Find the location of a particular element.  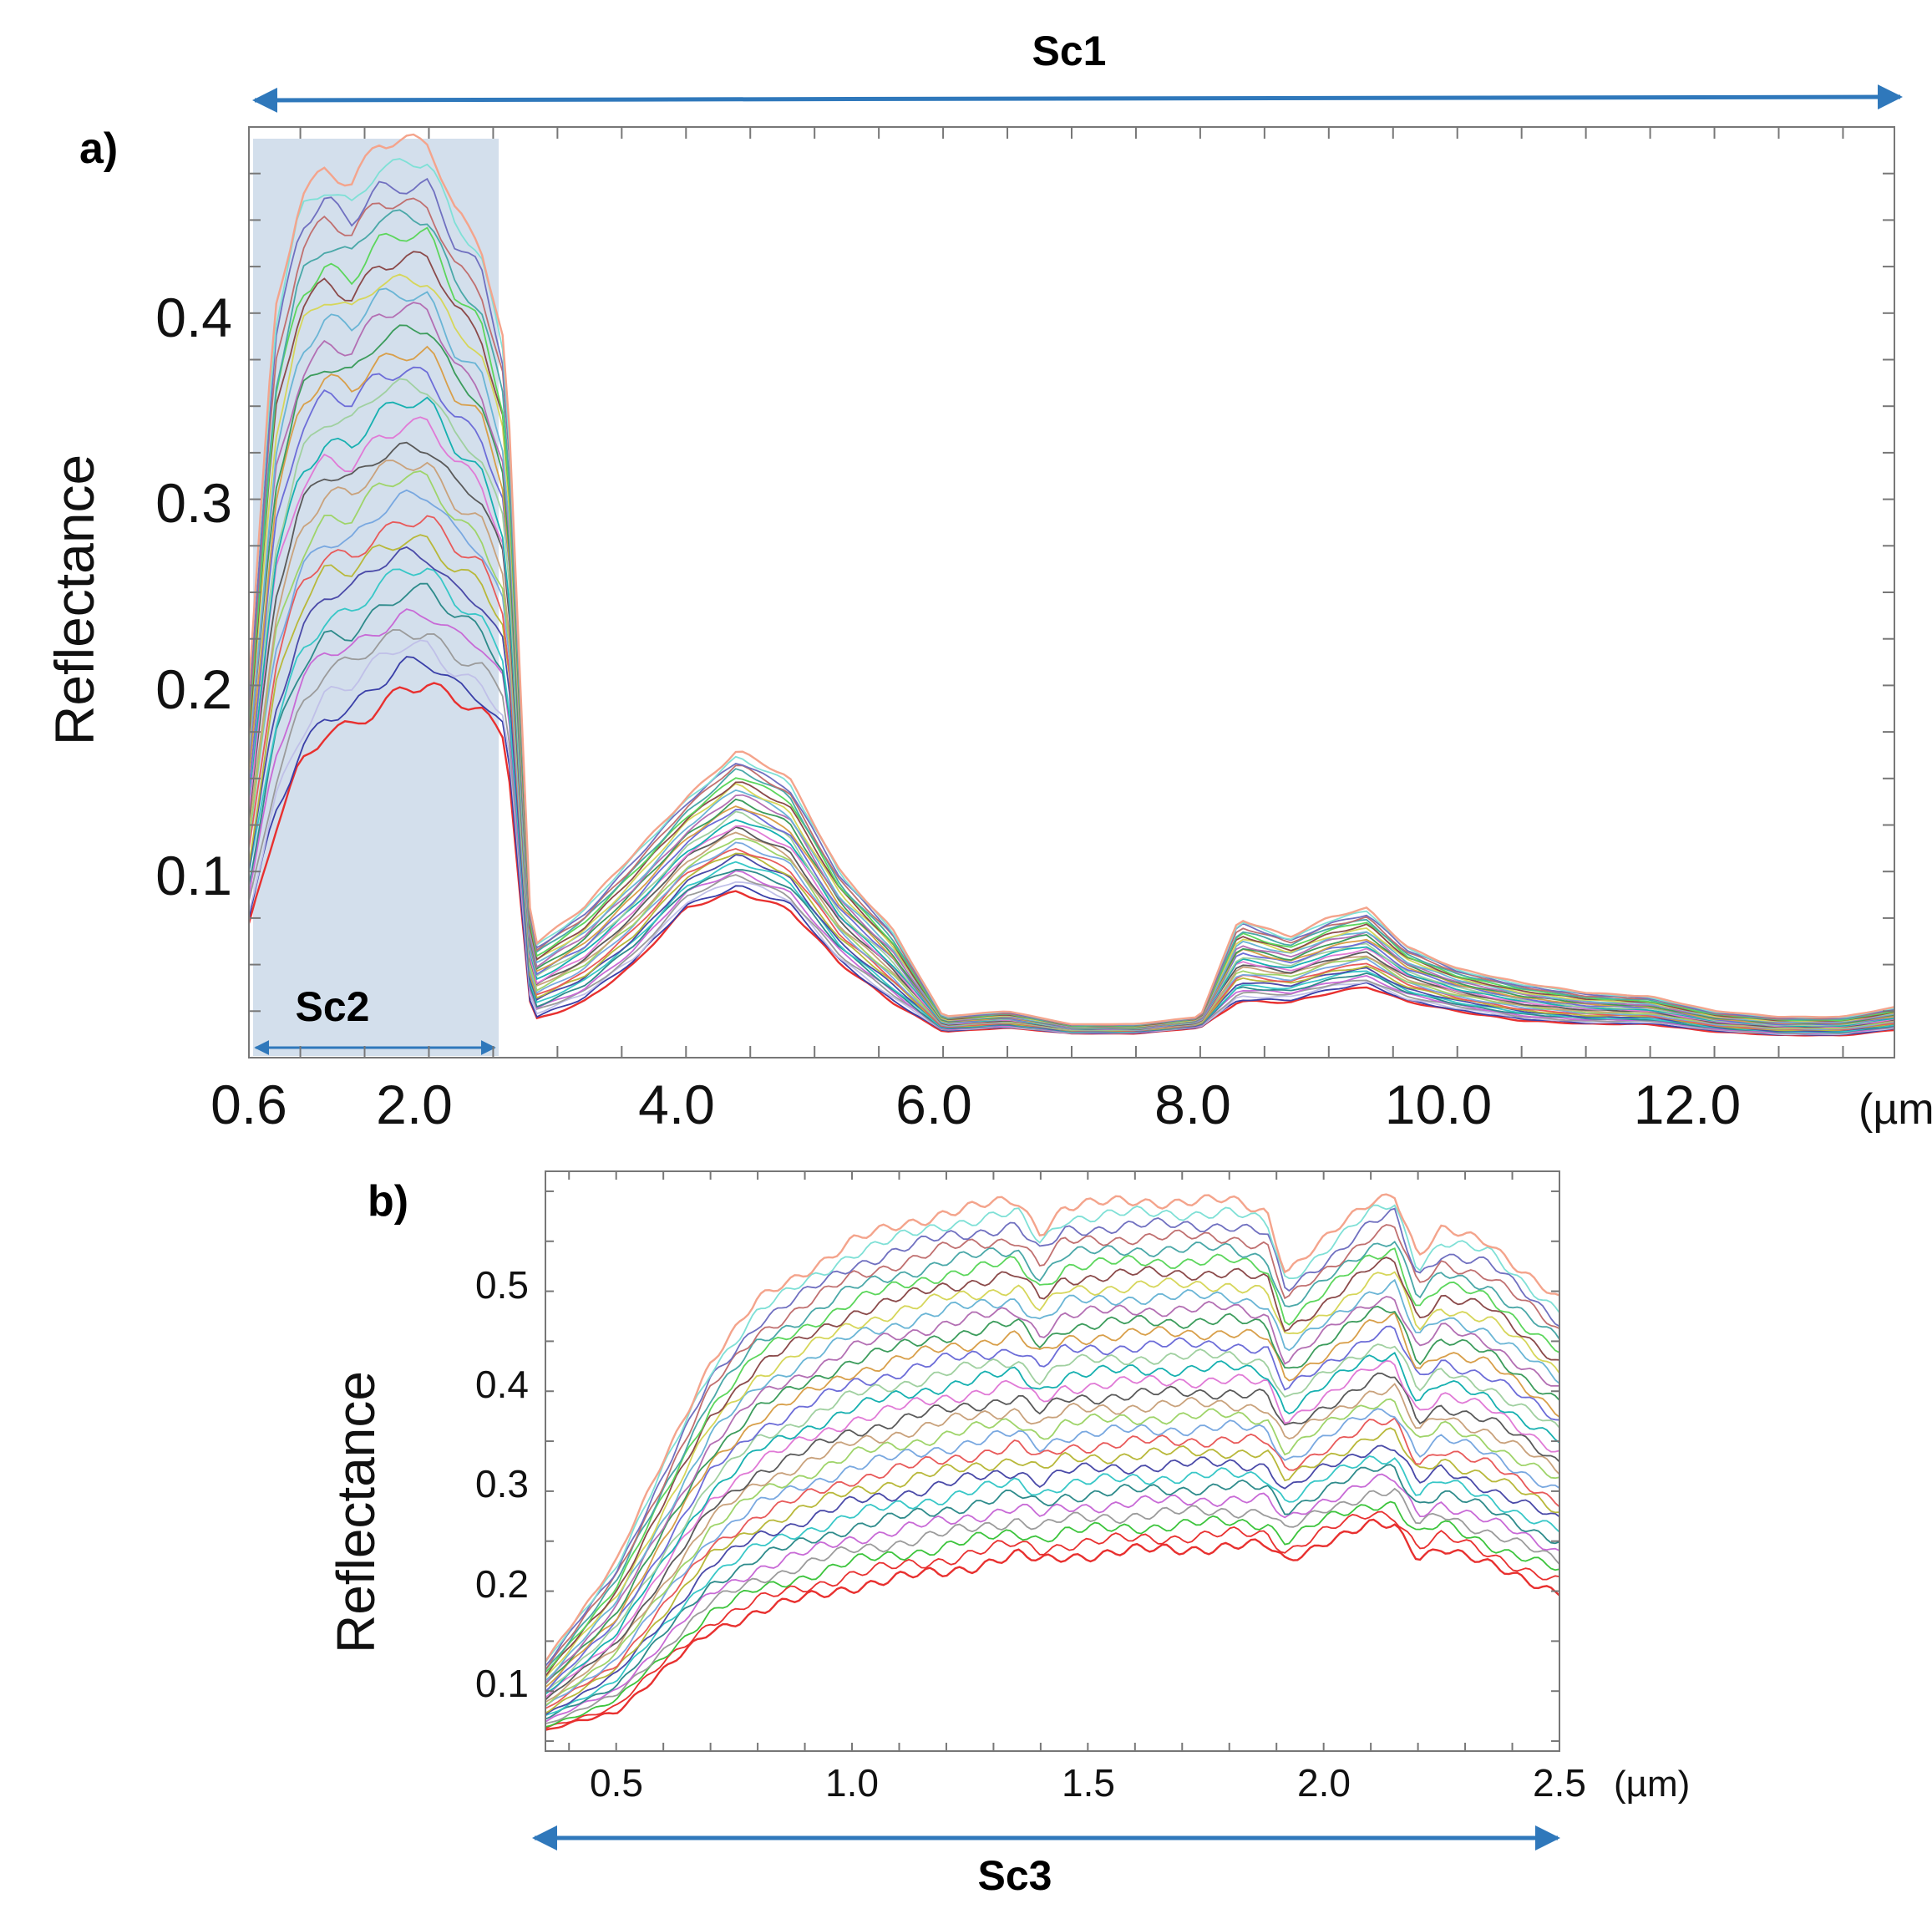

panel-b-spectra is located at coordinates (1052, 1462).